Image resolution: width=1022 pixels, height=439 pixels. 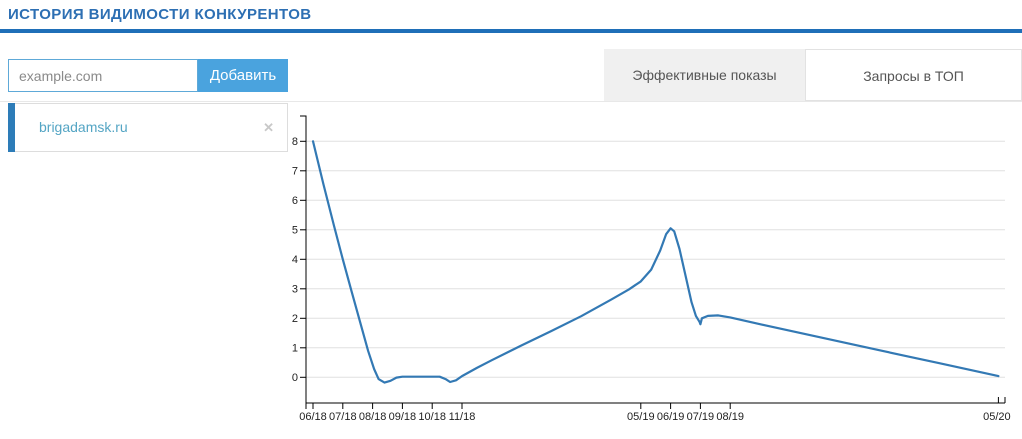 What do you see at coordinates (11, 127) in the screenshot?
I see `competitor-accent-bar` at bounding box center [11, 127].